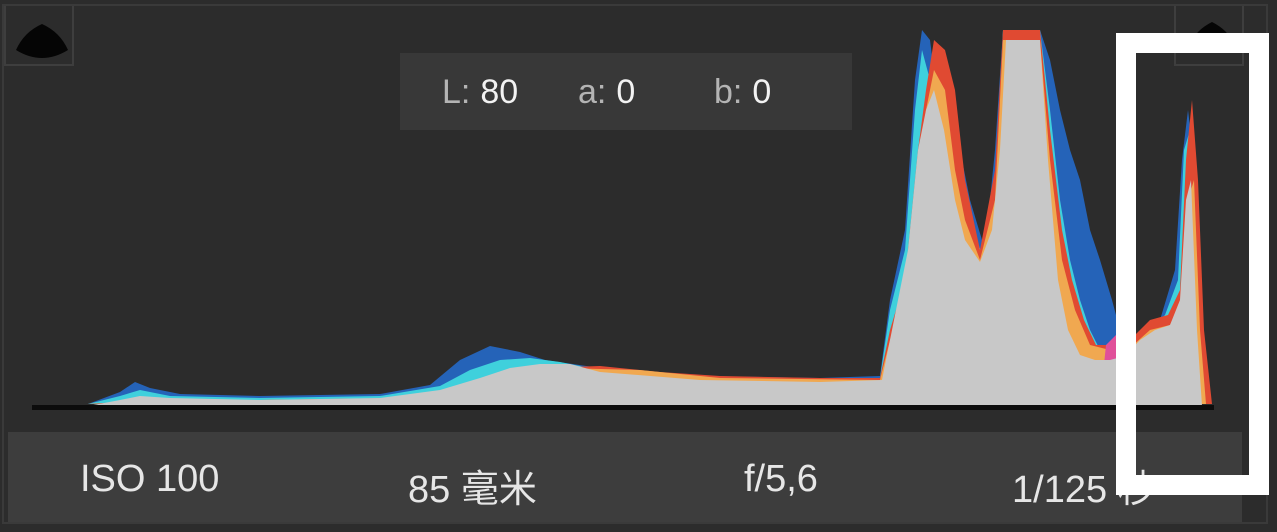  What do you see at coordinates (150, 479) in the screenshot?
I see `iso-value: ISO 100` at bounding box center [150, 479].